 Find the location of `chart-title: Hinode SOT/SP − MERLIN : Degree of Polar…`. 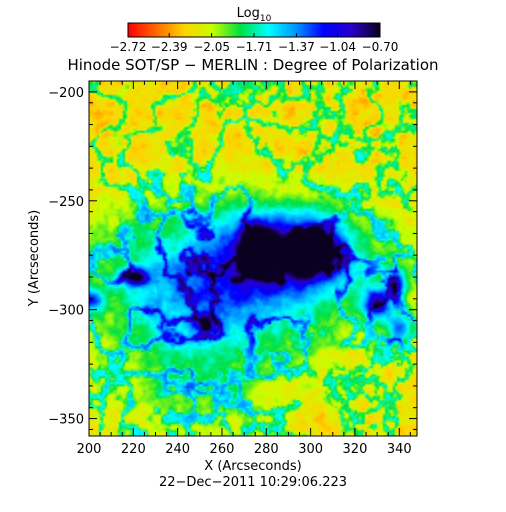

chart-title: Hinode SOT/SP − MERLIN : Degree of Polar… is located at coordinates (252, 65).